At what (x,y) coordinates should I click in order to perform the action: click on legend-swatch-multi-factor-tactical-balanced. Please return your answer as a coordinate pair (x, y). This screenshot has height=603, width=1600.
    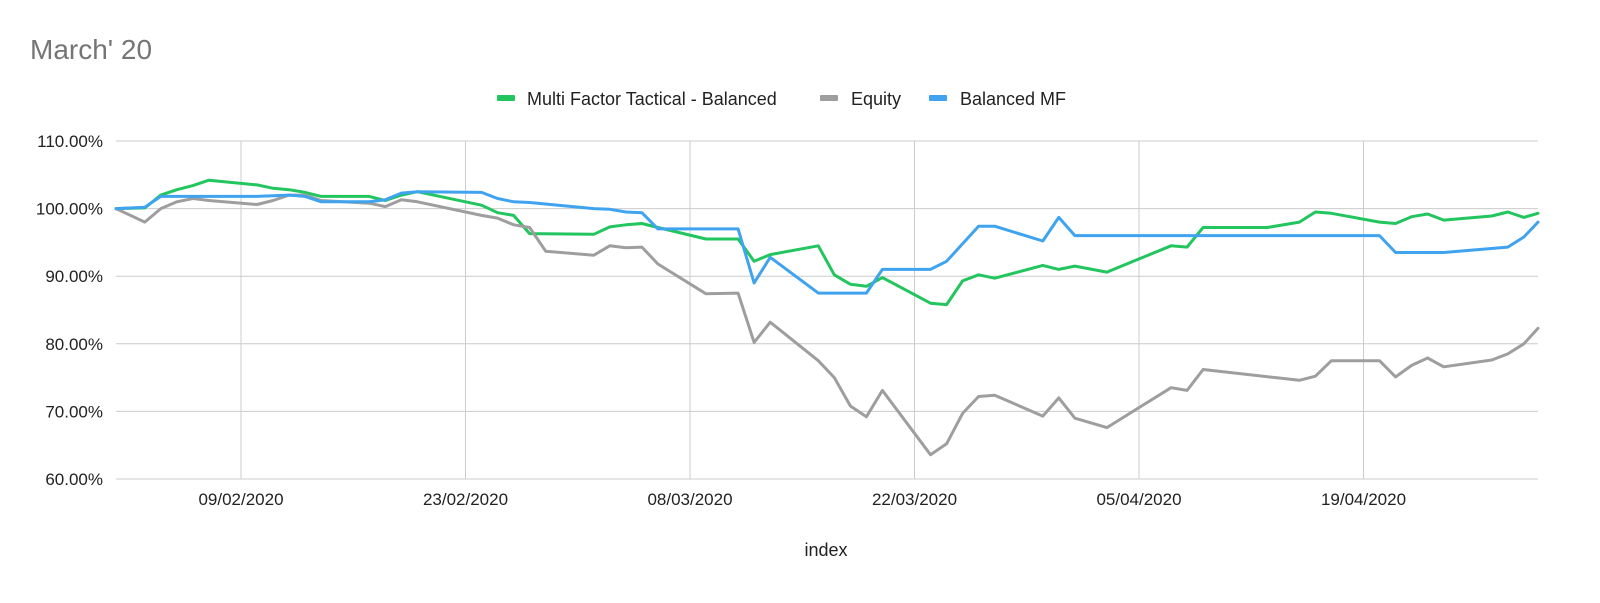
    Looking at the image, I should click on (506, 98).